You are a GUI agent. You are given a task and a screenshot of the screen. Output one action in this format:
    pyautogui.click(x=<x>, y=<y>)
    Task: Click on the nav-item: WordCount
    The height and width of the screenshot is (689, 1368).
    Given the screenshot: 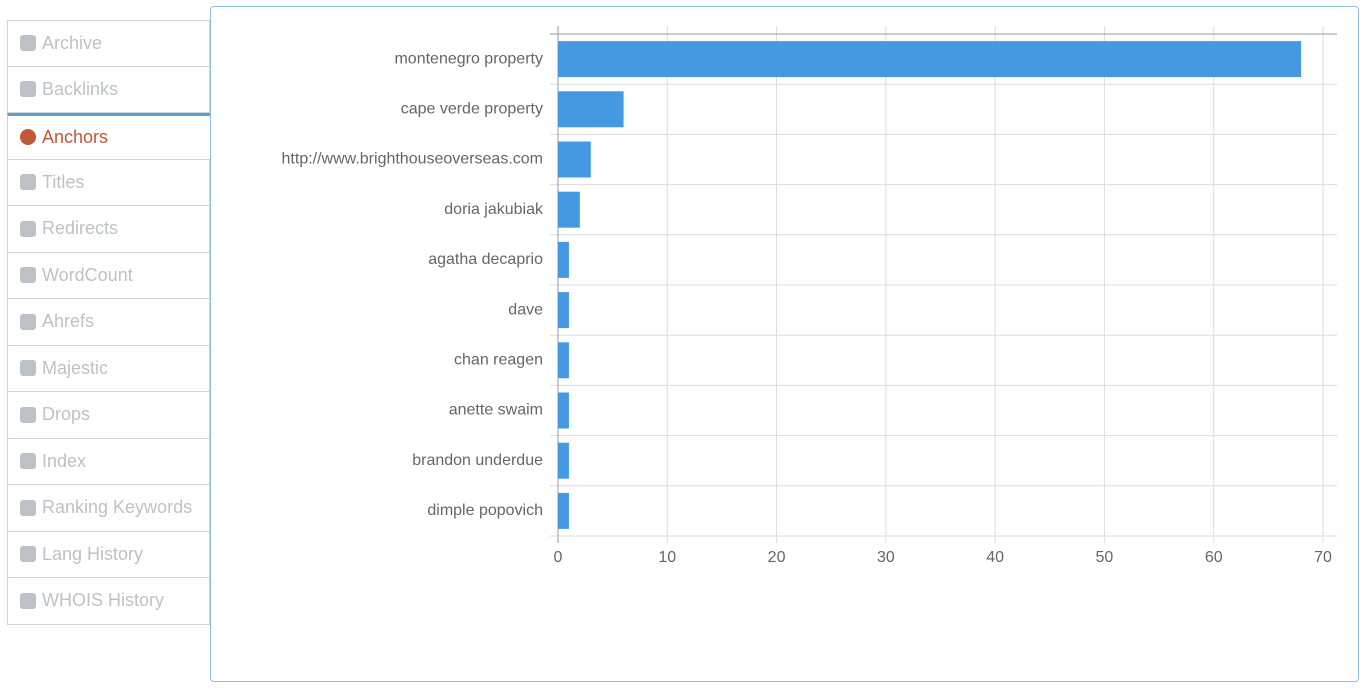 What is the action you would take?
    pyautogui.click(x=108, y=275)
    